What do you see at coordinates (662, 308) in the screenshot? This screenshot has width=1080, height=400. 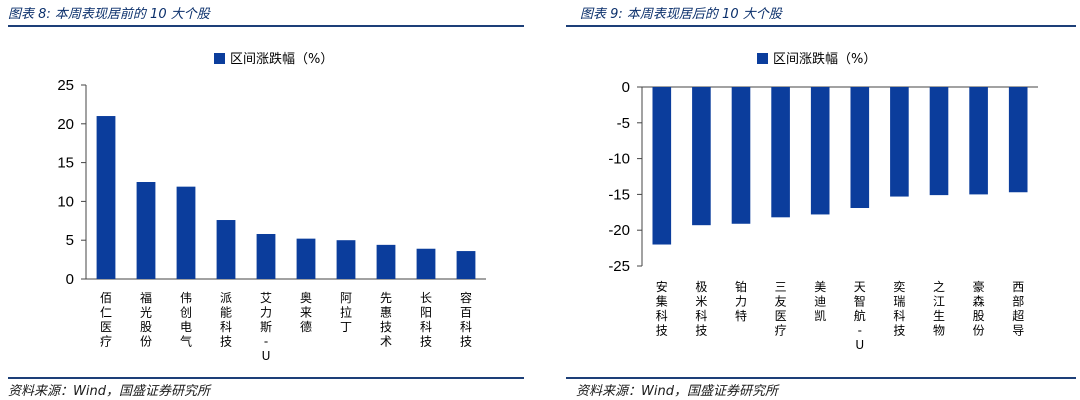 I see `x-category-label: 安集科技` at bounding box center [662, 308].